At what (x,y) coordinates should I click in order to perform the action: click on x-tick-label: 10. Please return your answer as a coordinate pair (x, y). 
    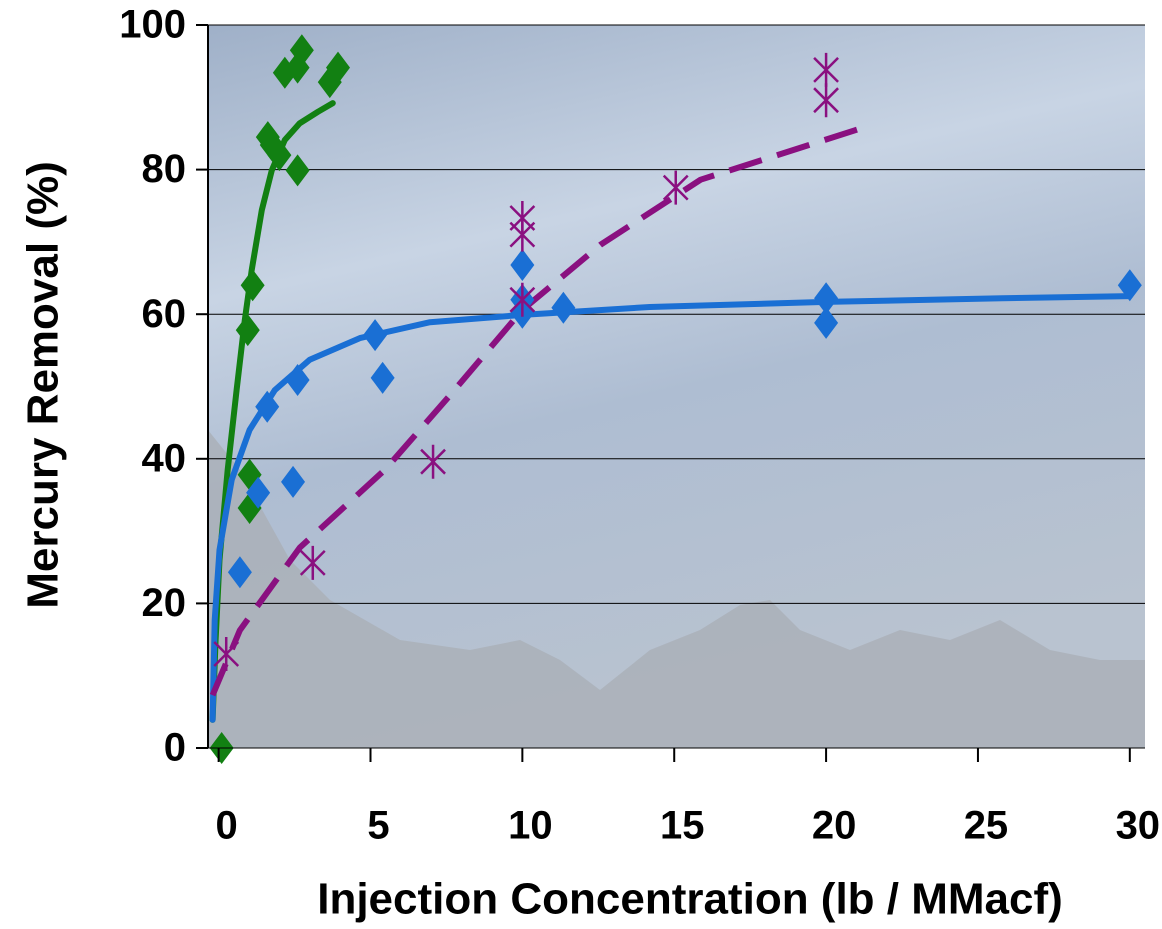
    Looking at the image, I should click on (530, 826).